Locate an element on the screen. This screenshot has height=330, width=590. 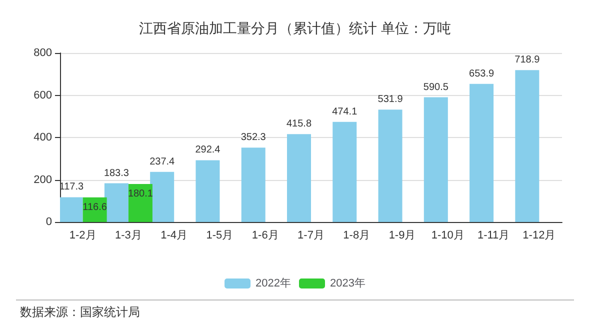
data-label: 352.3 is located at coordinates (253, 138).